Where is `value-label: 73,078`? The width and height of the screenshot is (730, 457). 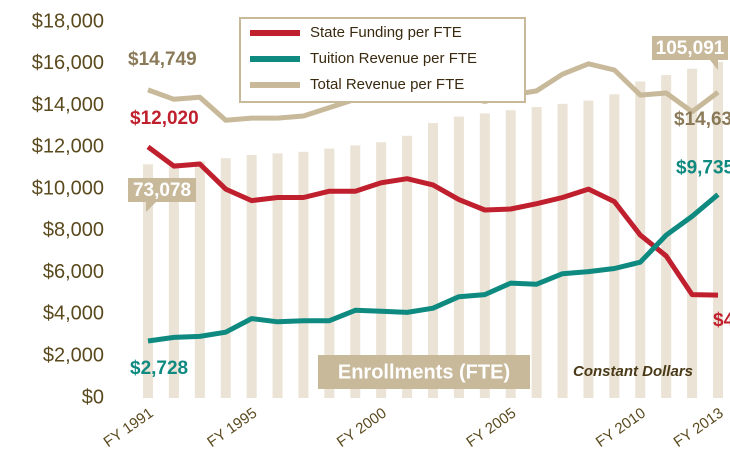 value-label: 73,078 is located at coordinates (162, 190).